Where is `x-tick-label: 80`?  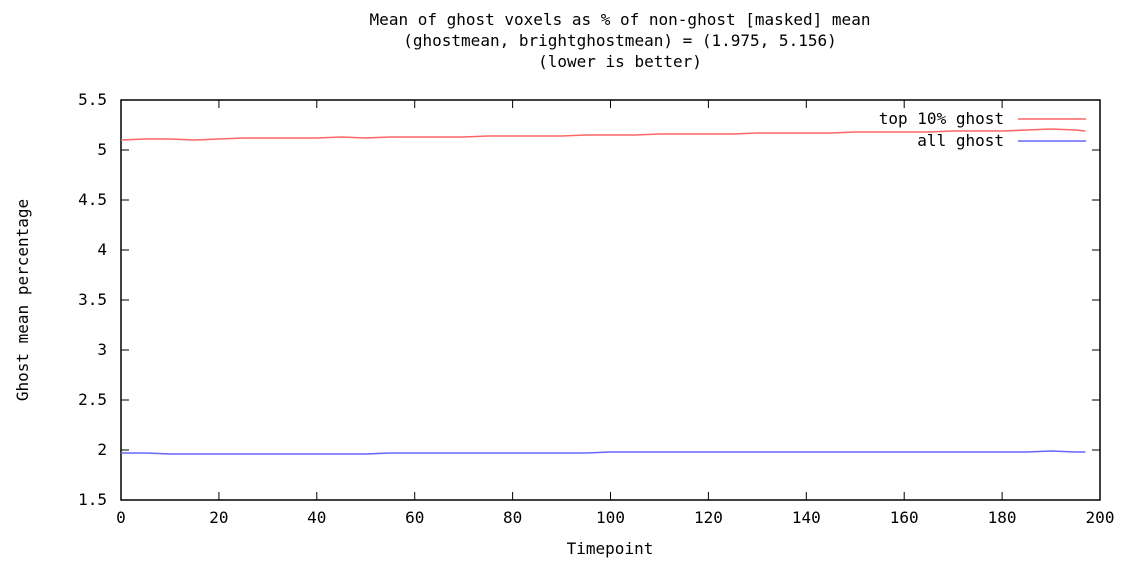 x-tick-label: 80 is located at coordinates (512, 517).